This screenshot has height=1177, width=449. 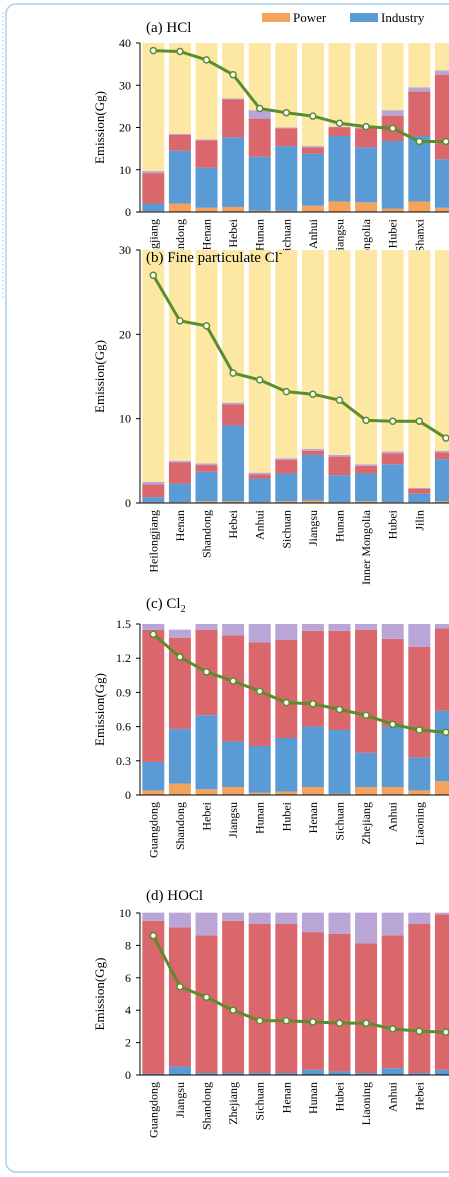 I want to click on y-tick-label: 0, so click(x=128, y=795).